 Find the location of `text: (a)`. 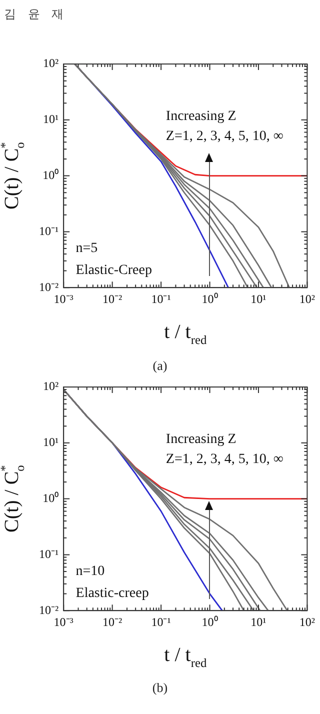

text: (a) is located at coordinates (160, 366).